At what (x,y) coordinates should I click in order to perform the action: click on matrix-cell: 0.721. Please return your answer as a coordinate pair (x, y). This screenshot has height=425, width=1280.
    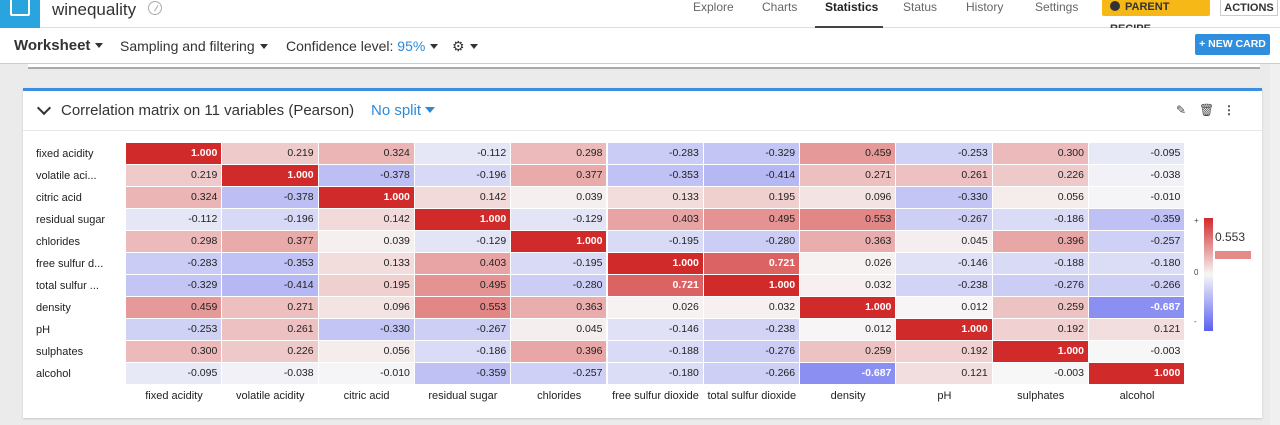
    Looking at the image, I should click on (655, 285).